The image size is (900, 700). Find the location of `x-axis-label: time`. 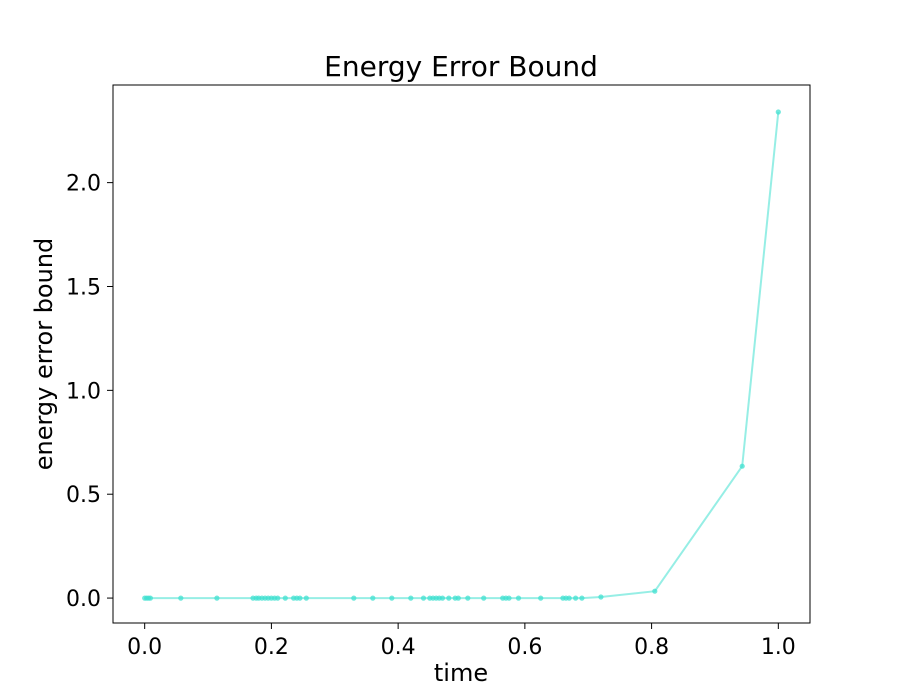

x-axis-label: time is located at coordinates (461, 673).